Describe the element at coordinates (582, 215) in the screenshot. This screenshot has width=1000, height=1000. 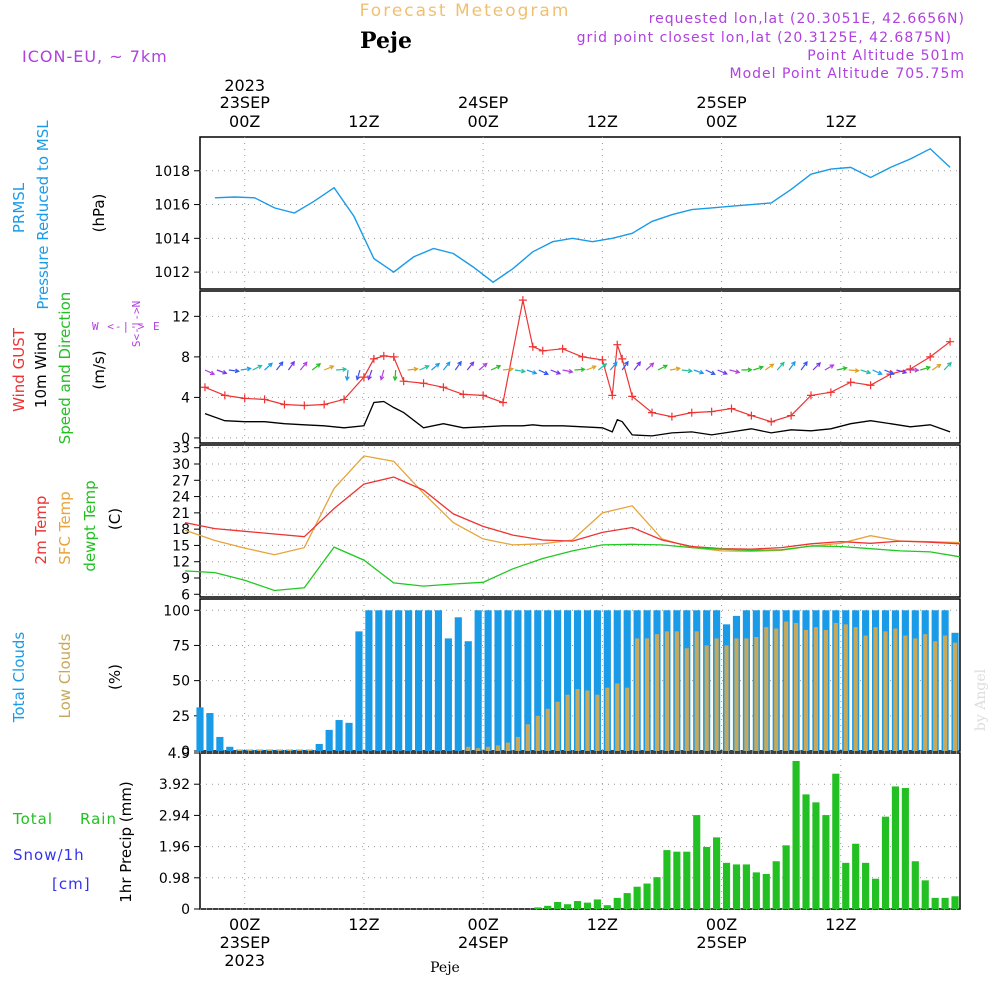
I see `prmsl-line` at that location.